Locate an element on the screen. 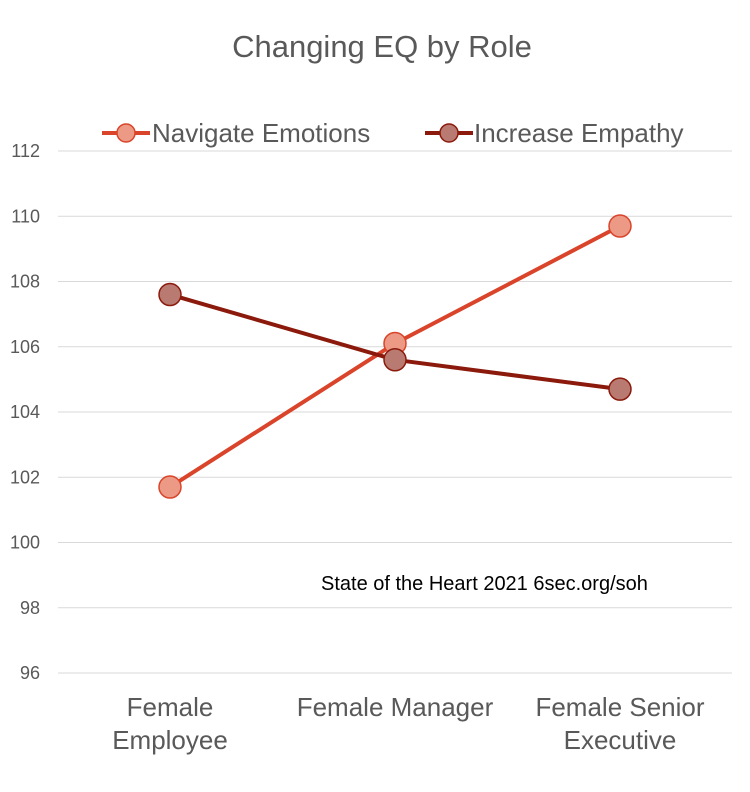 Image resolution: width=750 pixels, height=792 pixels. y-tick-label: 104 is located at coordinates (25, 412).